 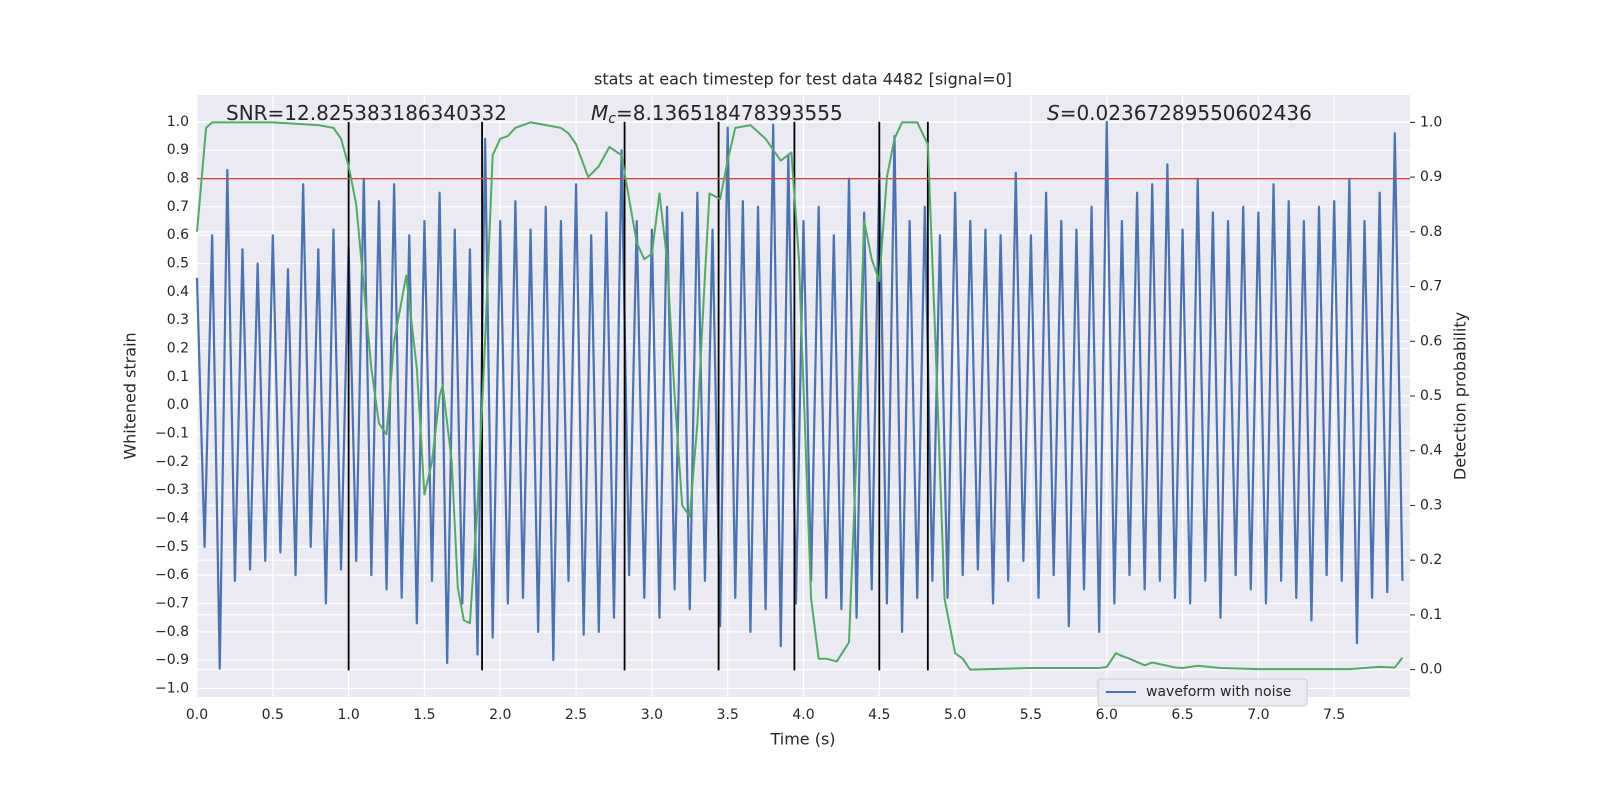 I want to click on y-tick-label: −0.7, so click(x=172, y=604).